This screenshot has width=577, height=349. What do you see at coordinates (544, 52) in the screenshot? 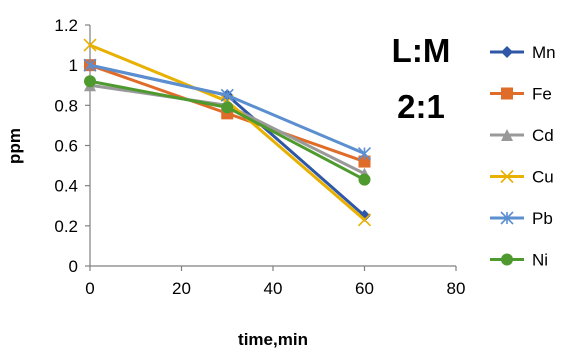
I see `legend-label: Mn` at bounding box center [544, 52].